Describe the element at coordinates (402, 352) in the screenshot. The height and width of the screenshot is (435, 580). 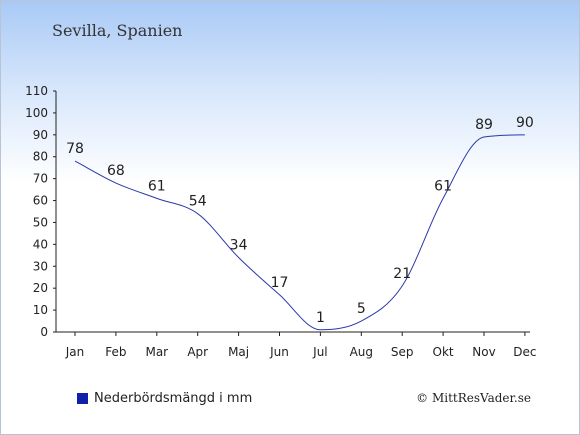
I see `x-tick-label: Sep` at that location.